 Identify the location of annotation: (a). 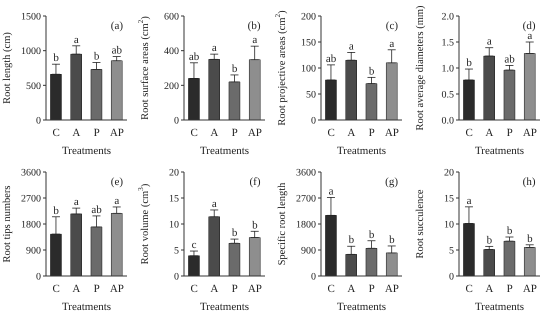
(116, 26).